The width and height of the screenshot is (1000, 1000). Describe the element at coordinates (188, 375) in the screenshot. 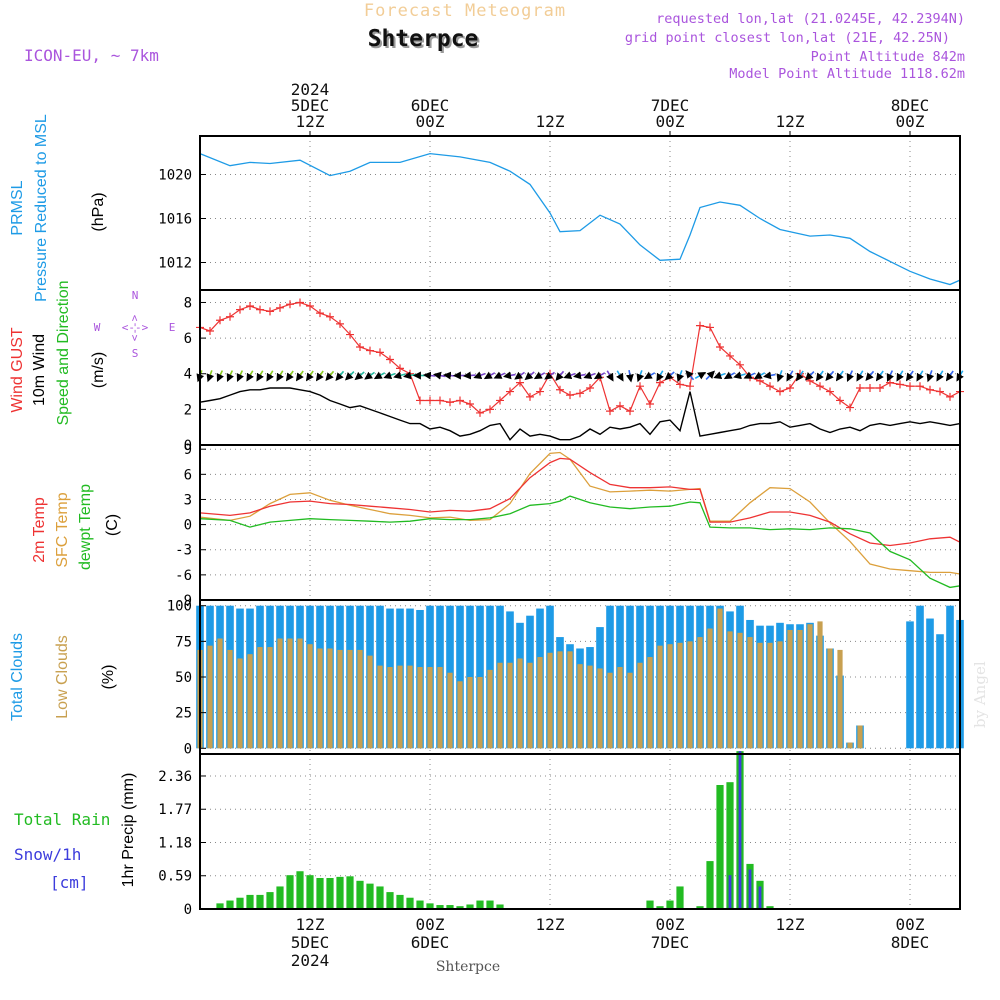

I see `wind-tick-label: 4` at that location.